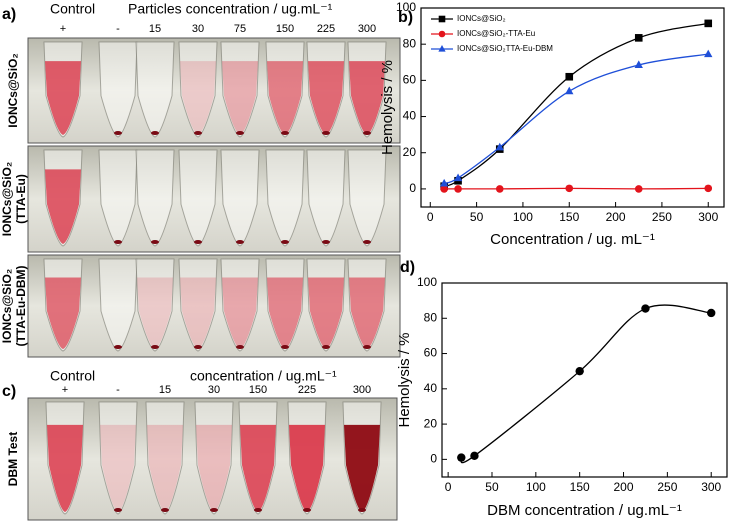 This screenshot has height=523, width=731. I want to click on panel-label: a), so click(9, 14).